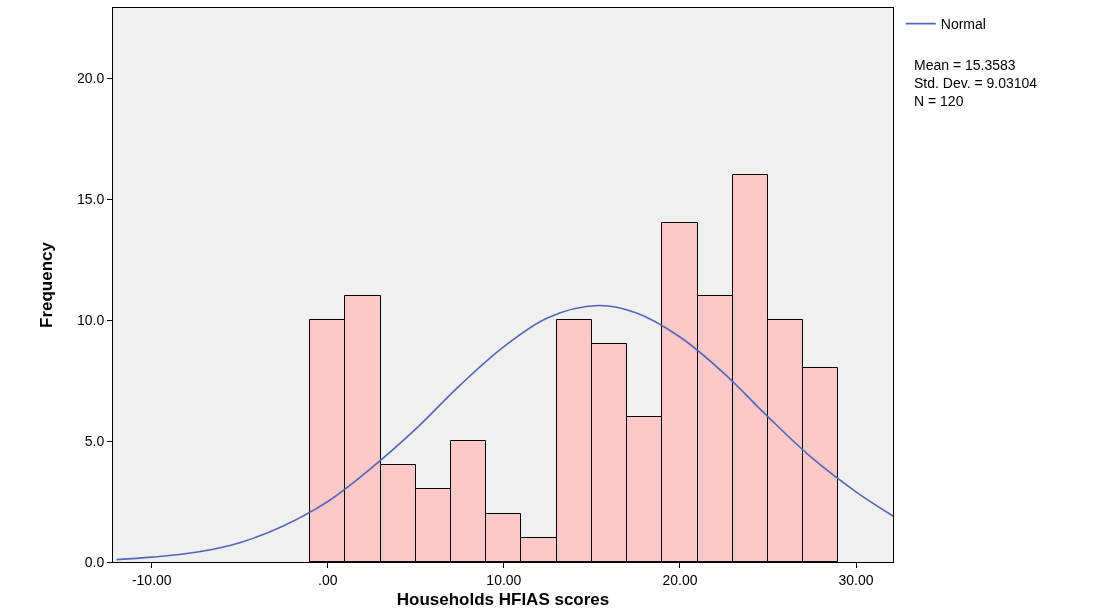 This screenshot has height=615, width=1096. Describe the element at coordinates (90, 199) in the screenshot. I see `y-tick-label: 15.0` at that location.